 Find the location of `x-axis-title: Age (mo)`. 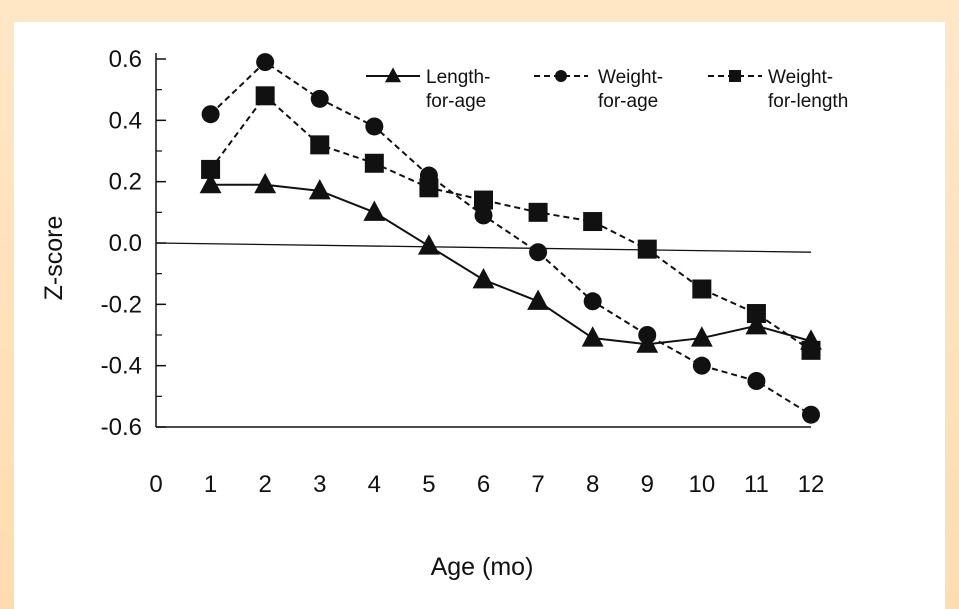

x-axis-title: Age (mo) is located at coordinates (482, 567).